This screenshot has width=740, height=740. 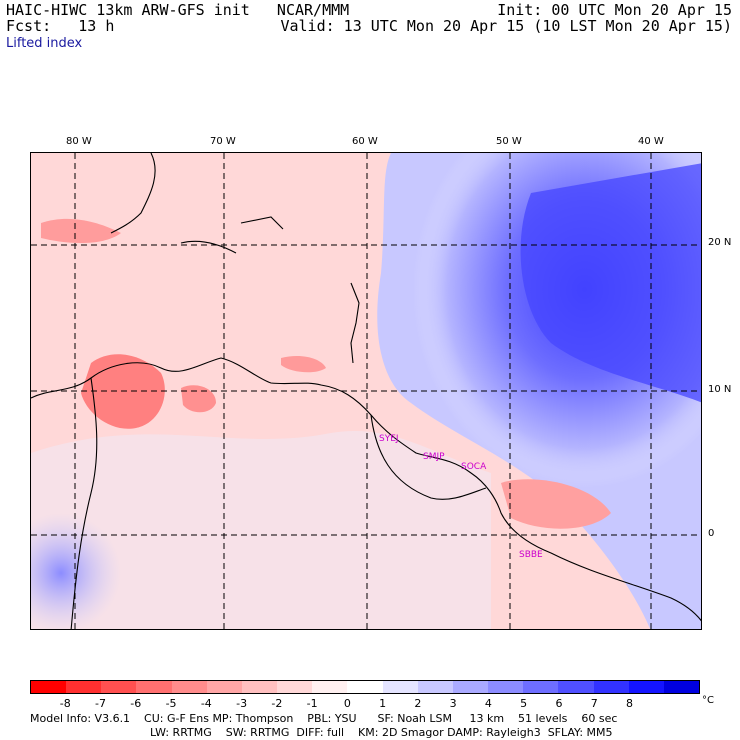 What do you see at coordinates (171, 703) in the screenshot?
I see `colorbar-tick-label: -5` at bounding box center [171, 703].